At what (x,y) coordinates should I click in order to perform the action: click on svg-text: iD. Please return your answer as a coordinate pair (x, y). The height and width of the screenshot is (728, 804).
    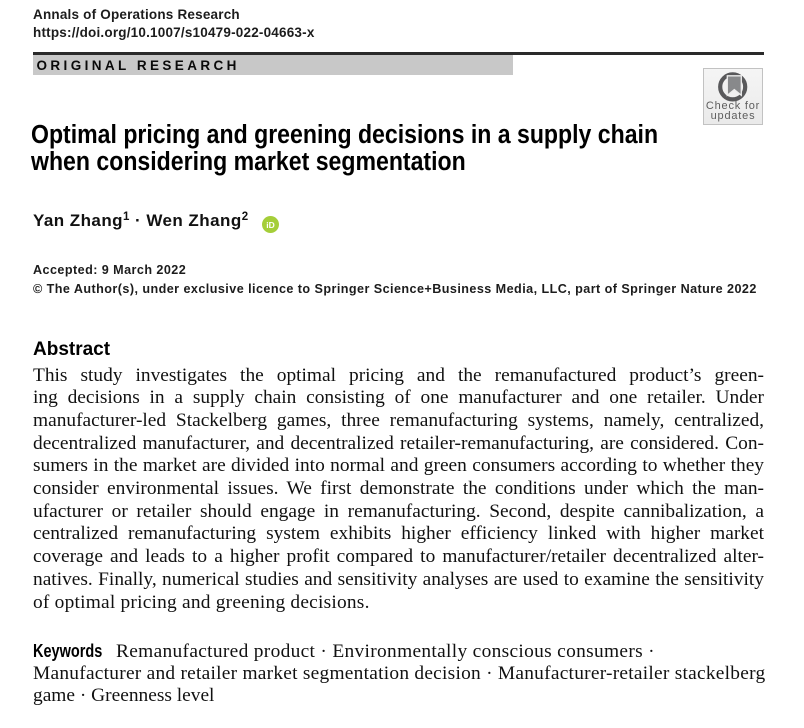
    Looking at the image, I should click on (270, 225).